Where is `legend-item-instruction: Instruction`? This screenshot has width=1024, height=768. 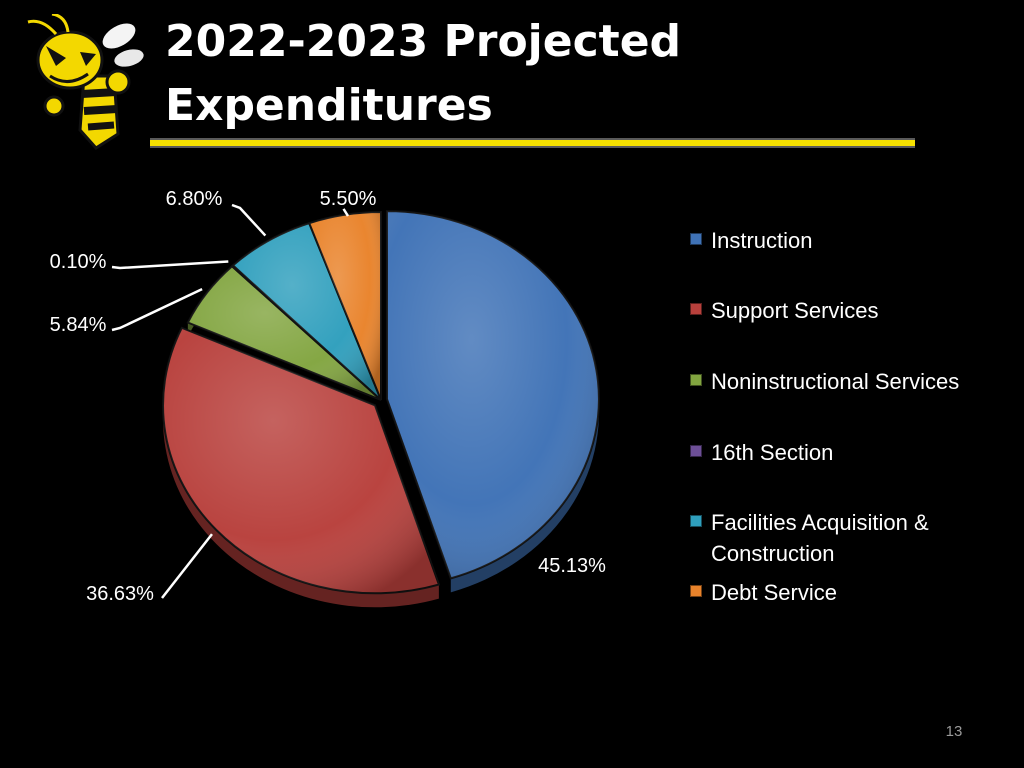
legend-item-instruction: Instruction is located at coordinates (840, 240).